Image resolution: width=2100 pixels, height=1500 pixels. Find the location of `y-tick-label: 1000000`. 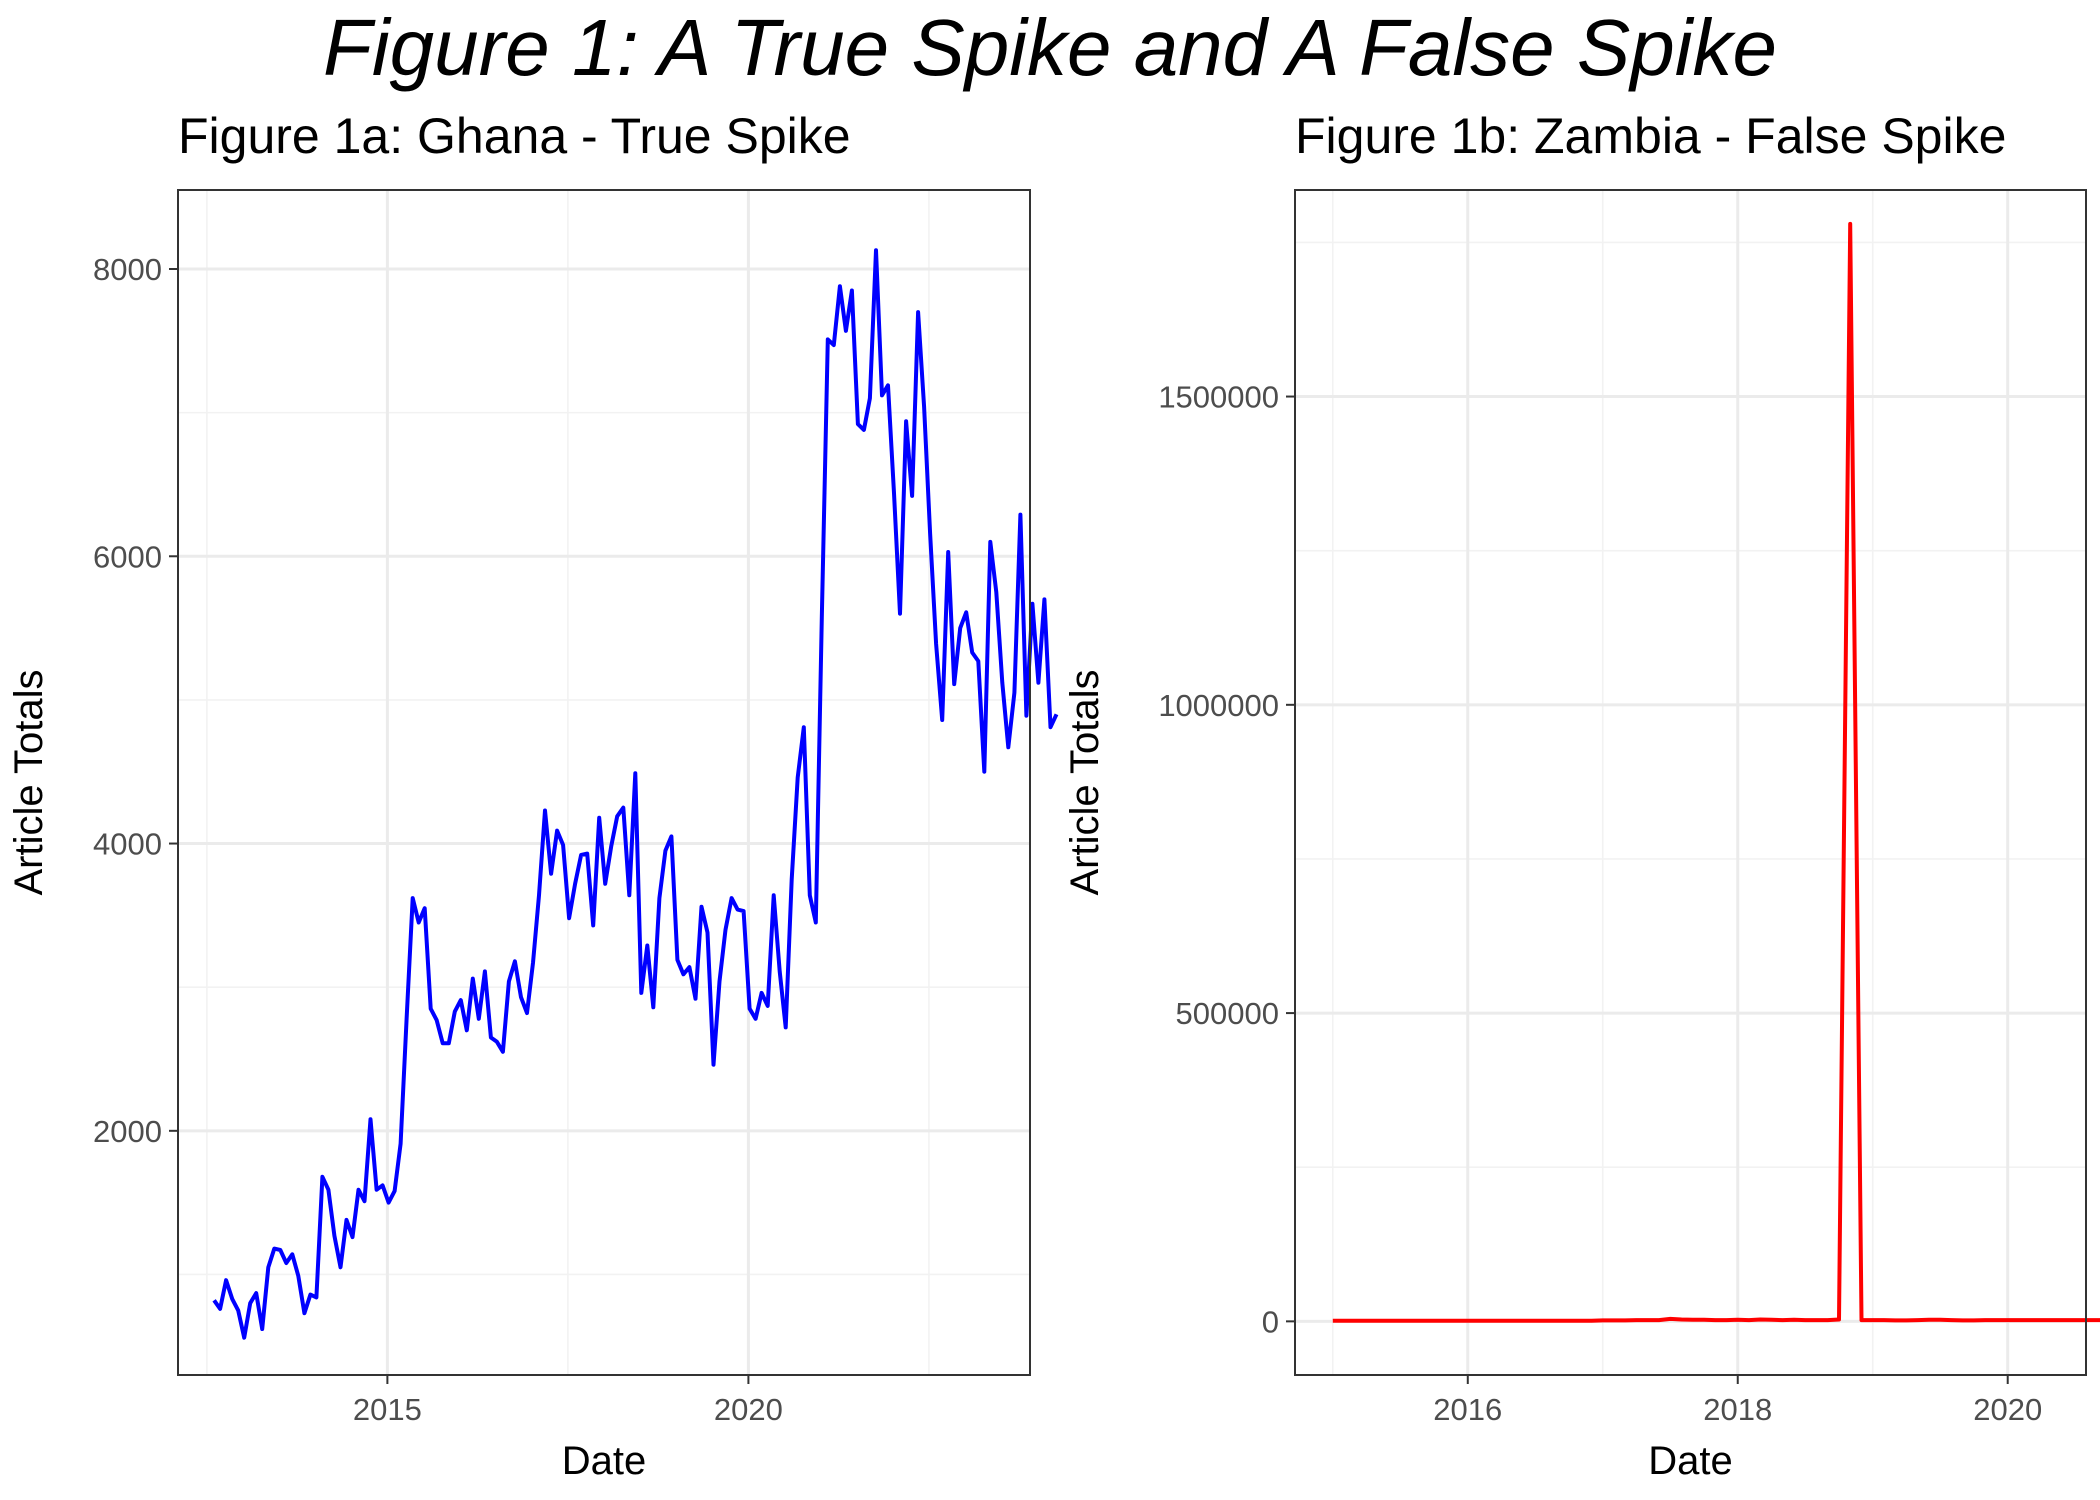

y-tick-label: 1000000 is located at coordinates (1218, 705).